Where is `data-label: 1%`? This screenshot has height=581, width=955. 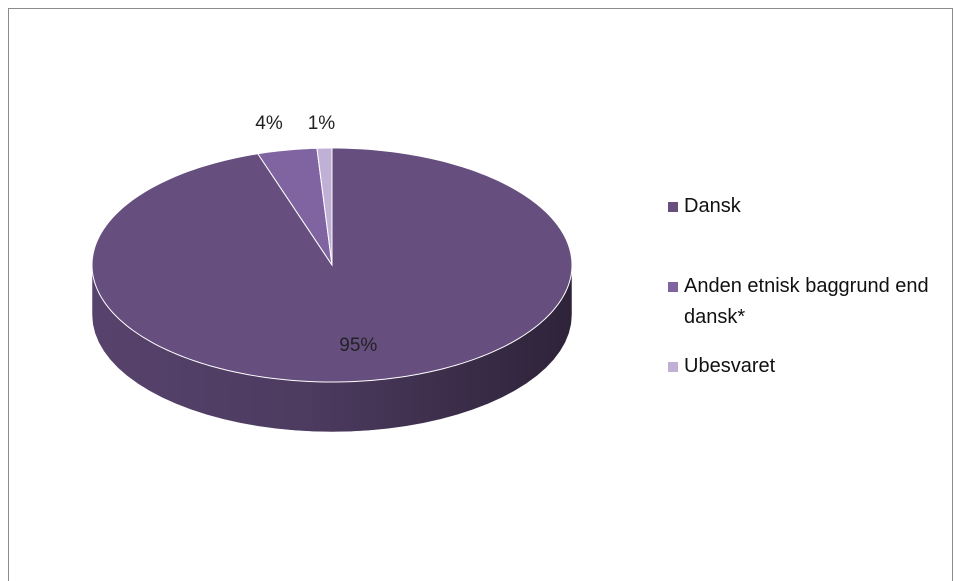
data-label: 1% is located at coordinates (322, 123).